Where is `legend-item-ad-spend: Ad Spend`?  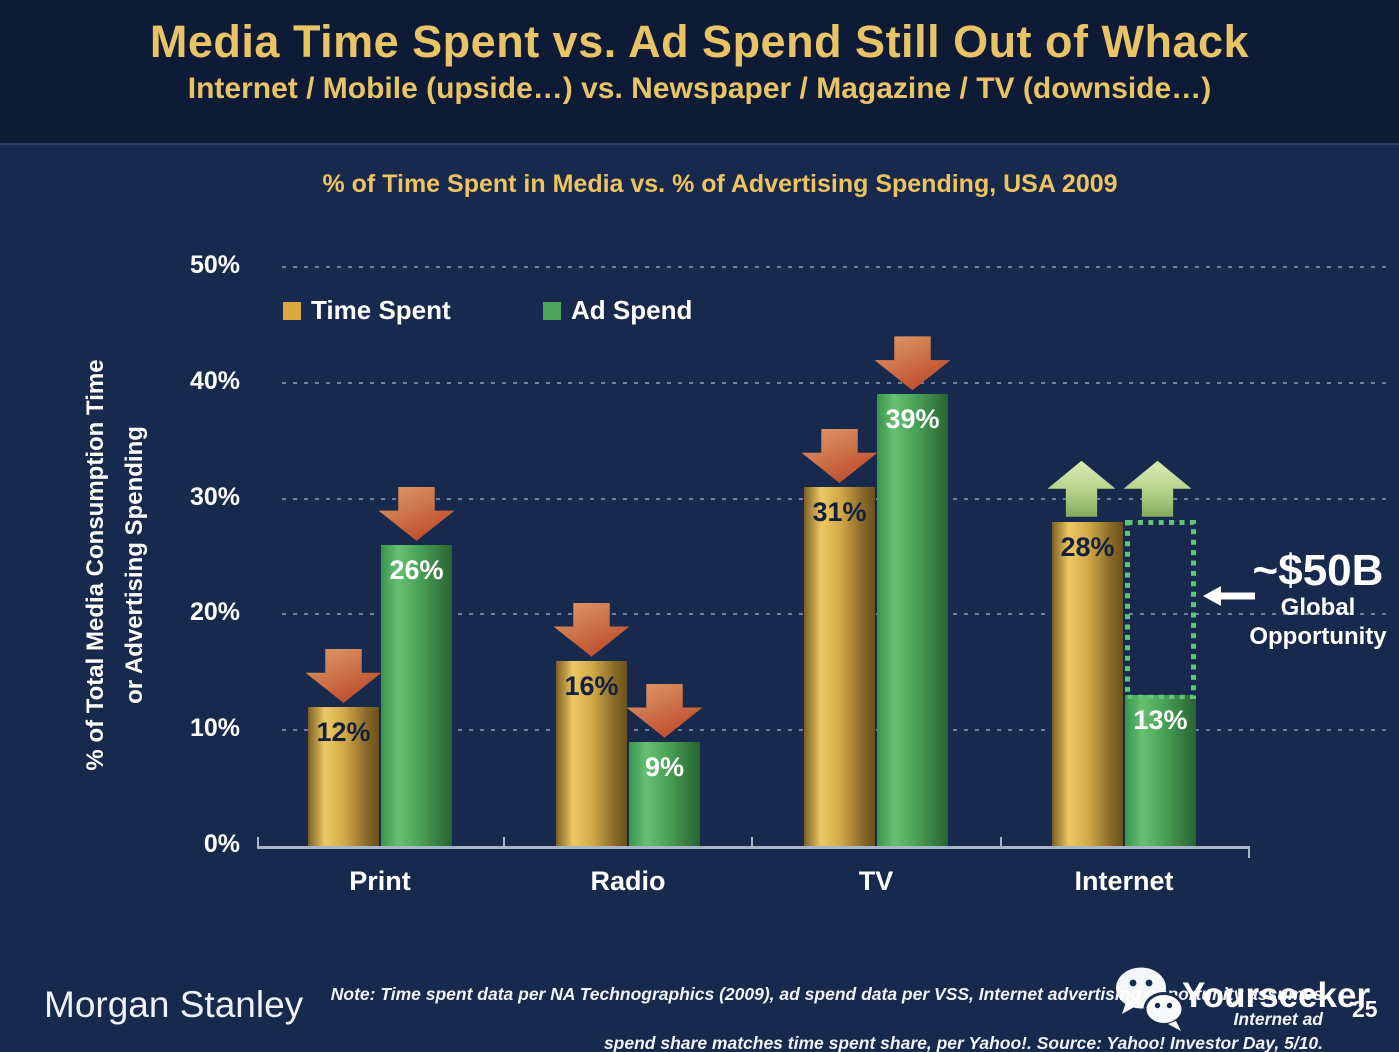
legend-item-ad-spend: Ad Spend is located at coordinates (617, 310).